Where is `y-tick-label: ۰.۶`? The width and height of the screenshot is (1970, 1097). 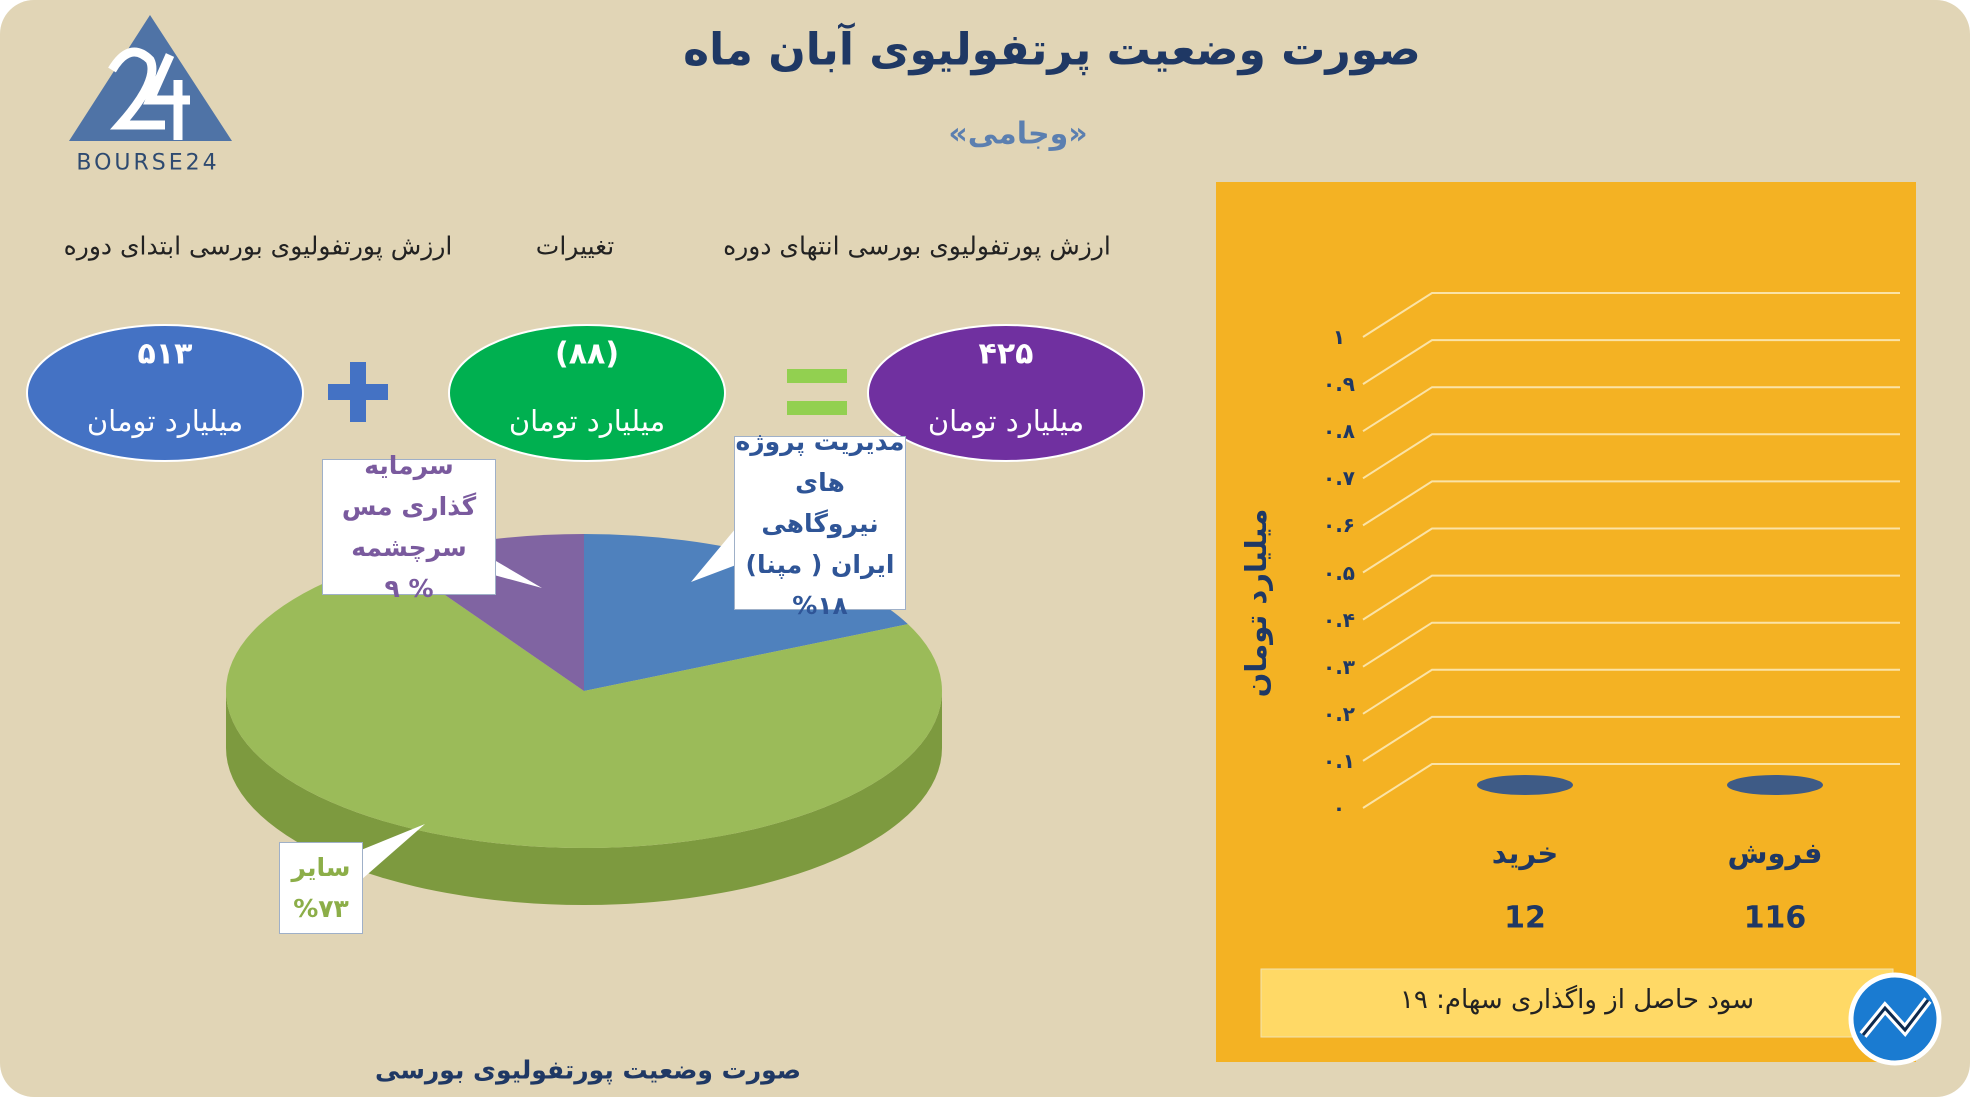
y-tick-label: ۰.۶ is located at coordinates (1339, 525).